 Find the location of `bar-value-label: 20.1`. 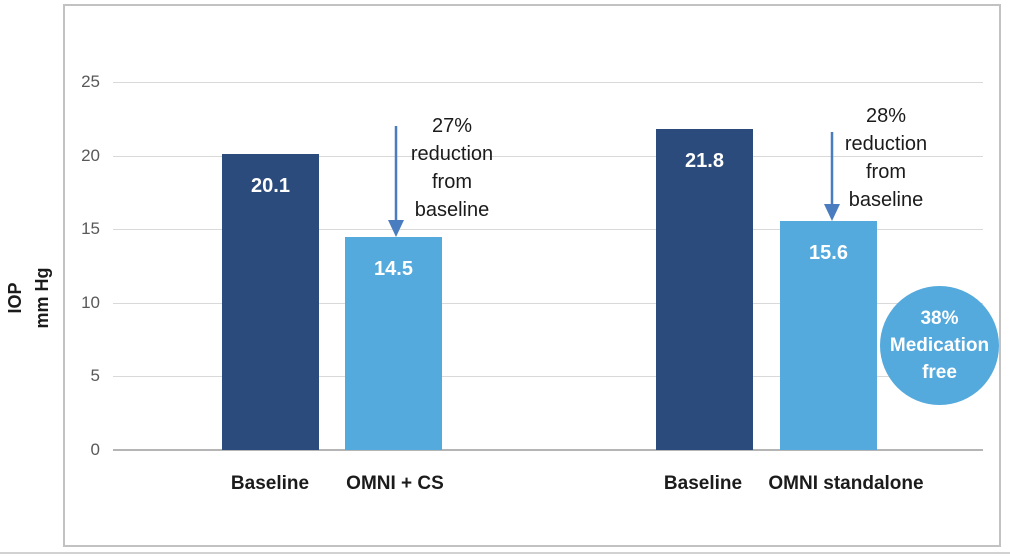

bar-value-label: 20.1 is located at coordinates (270, 186).